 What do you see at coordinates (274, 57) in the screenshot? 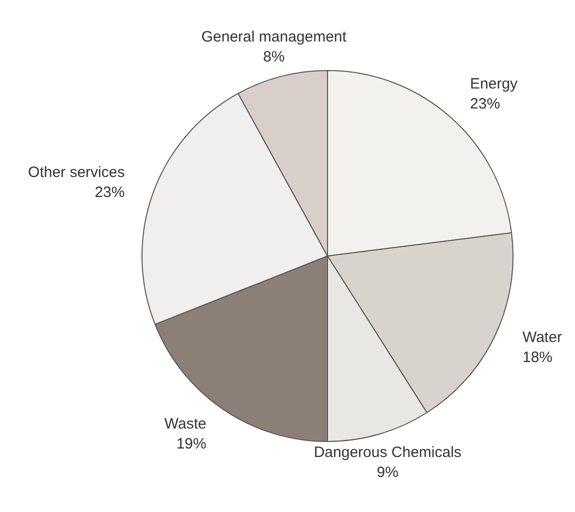
I see `data-label: 8%` at bounding box center [274, 57].